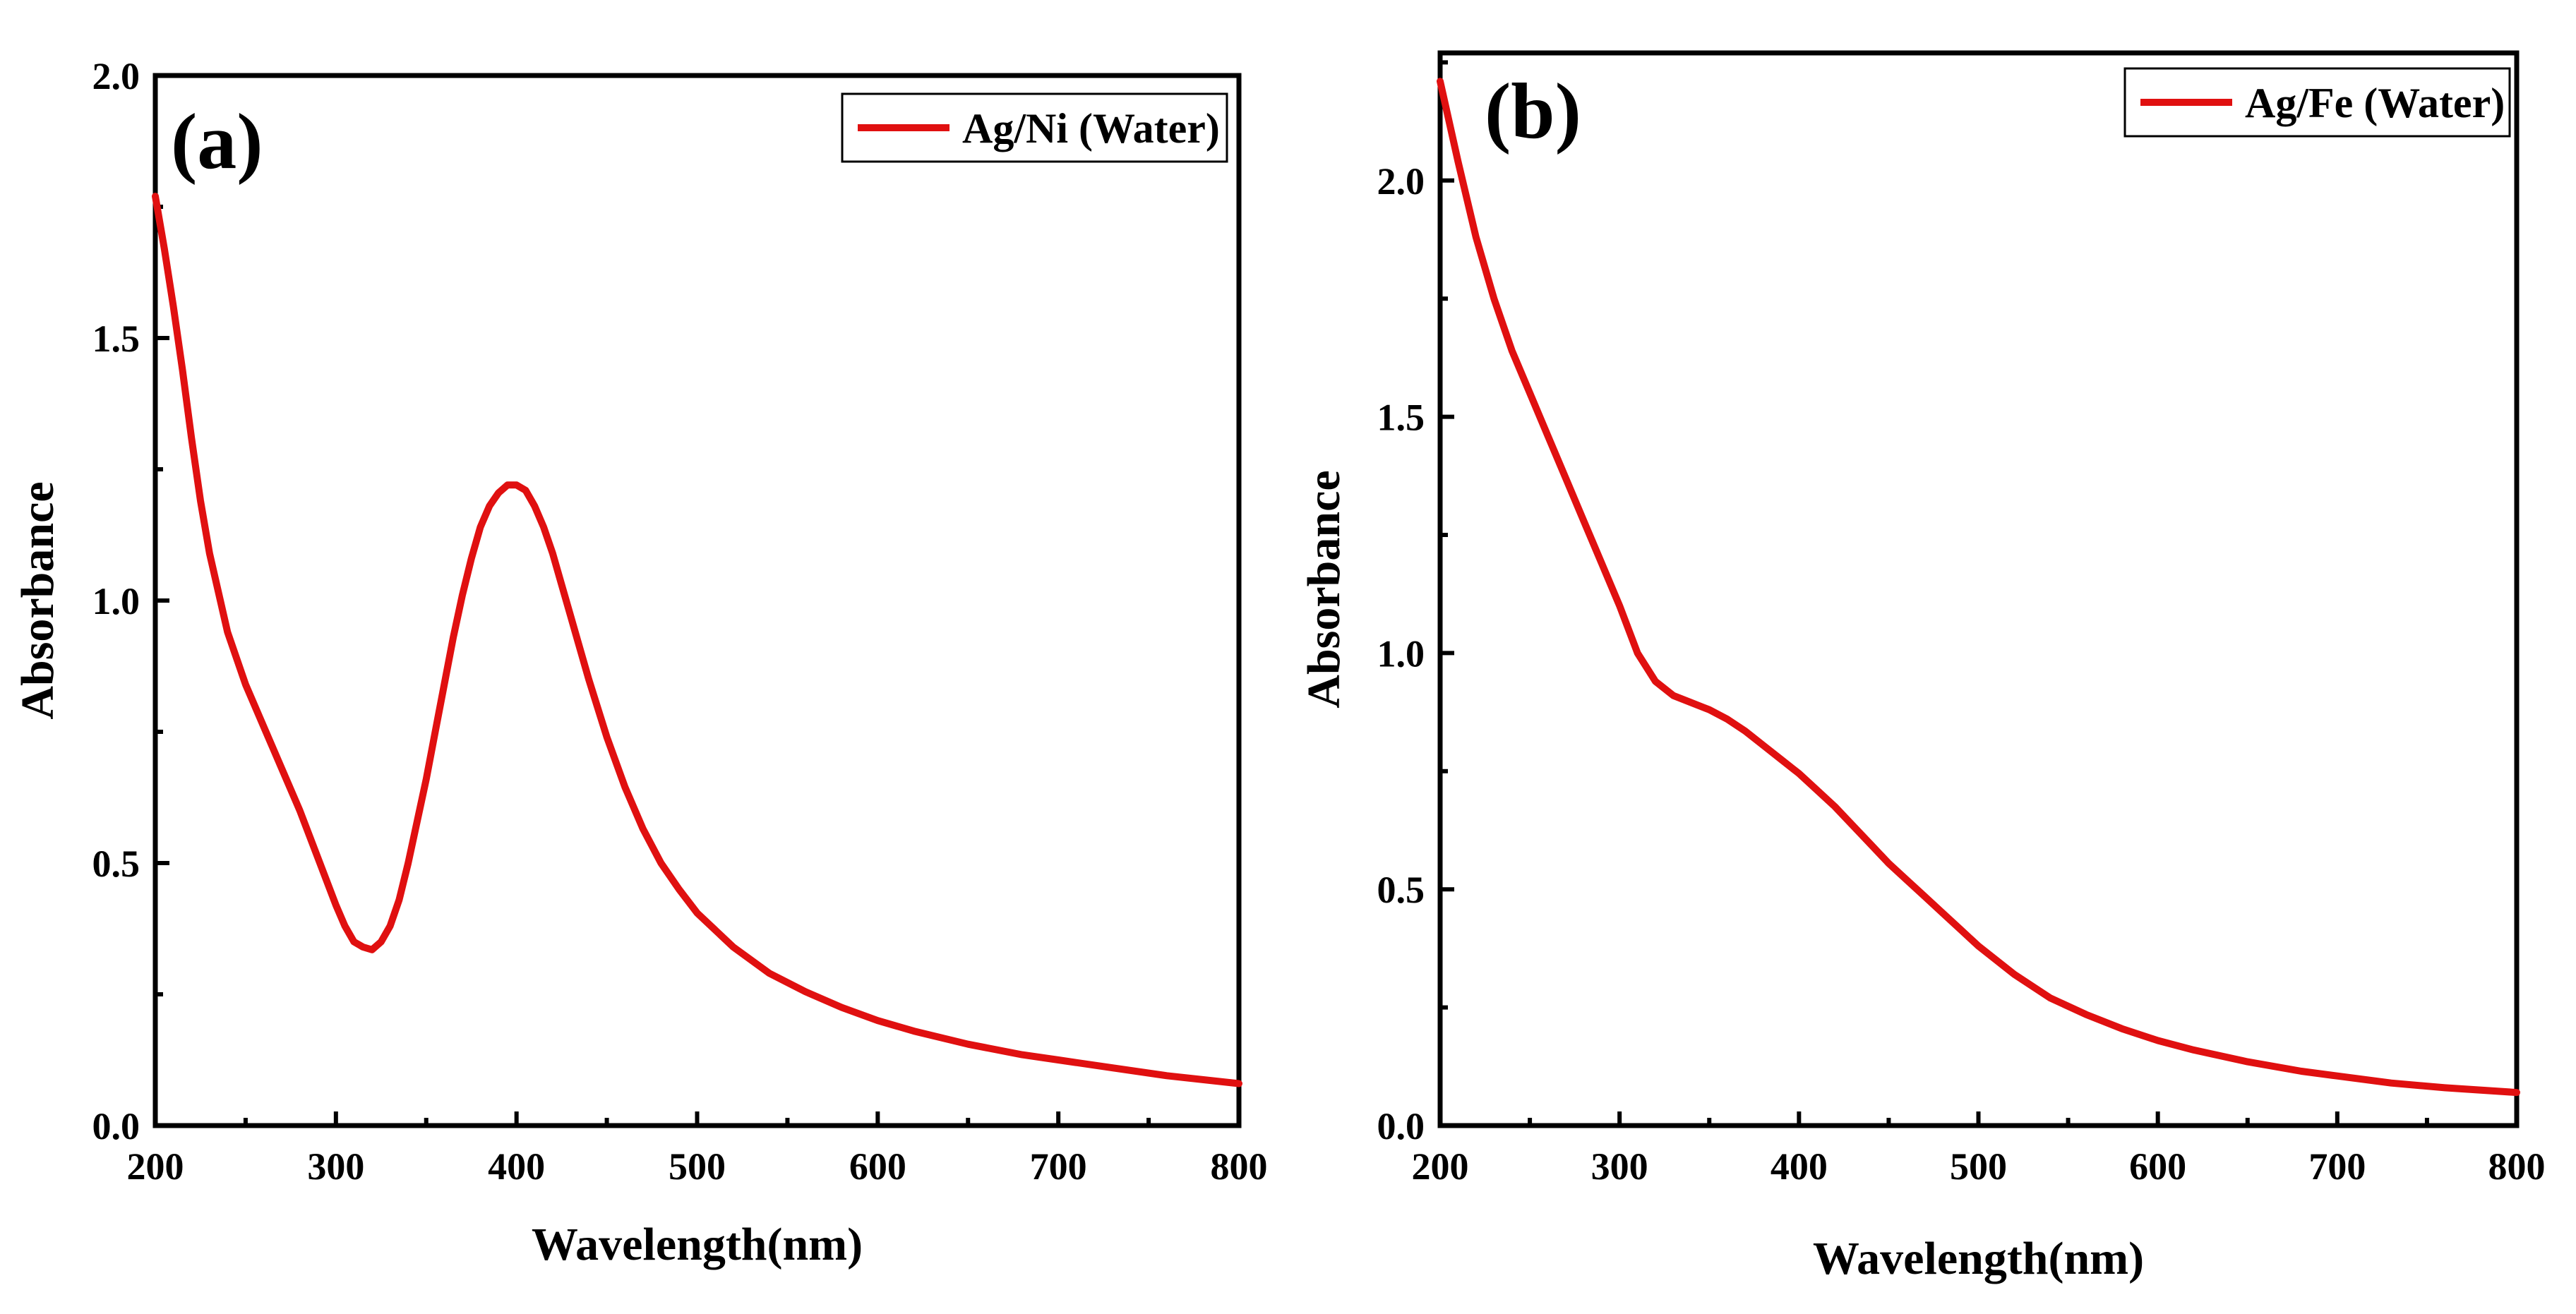 The width and height of the screenshot is (2576, 1314). What do you see at coordinates (217, 142) in the screenshot?
I see `panel-label: (a)` at bounding box center [217, 142].